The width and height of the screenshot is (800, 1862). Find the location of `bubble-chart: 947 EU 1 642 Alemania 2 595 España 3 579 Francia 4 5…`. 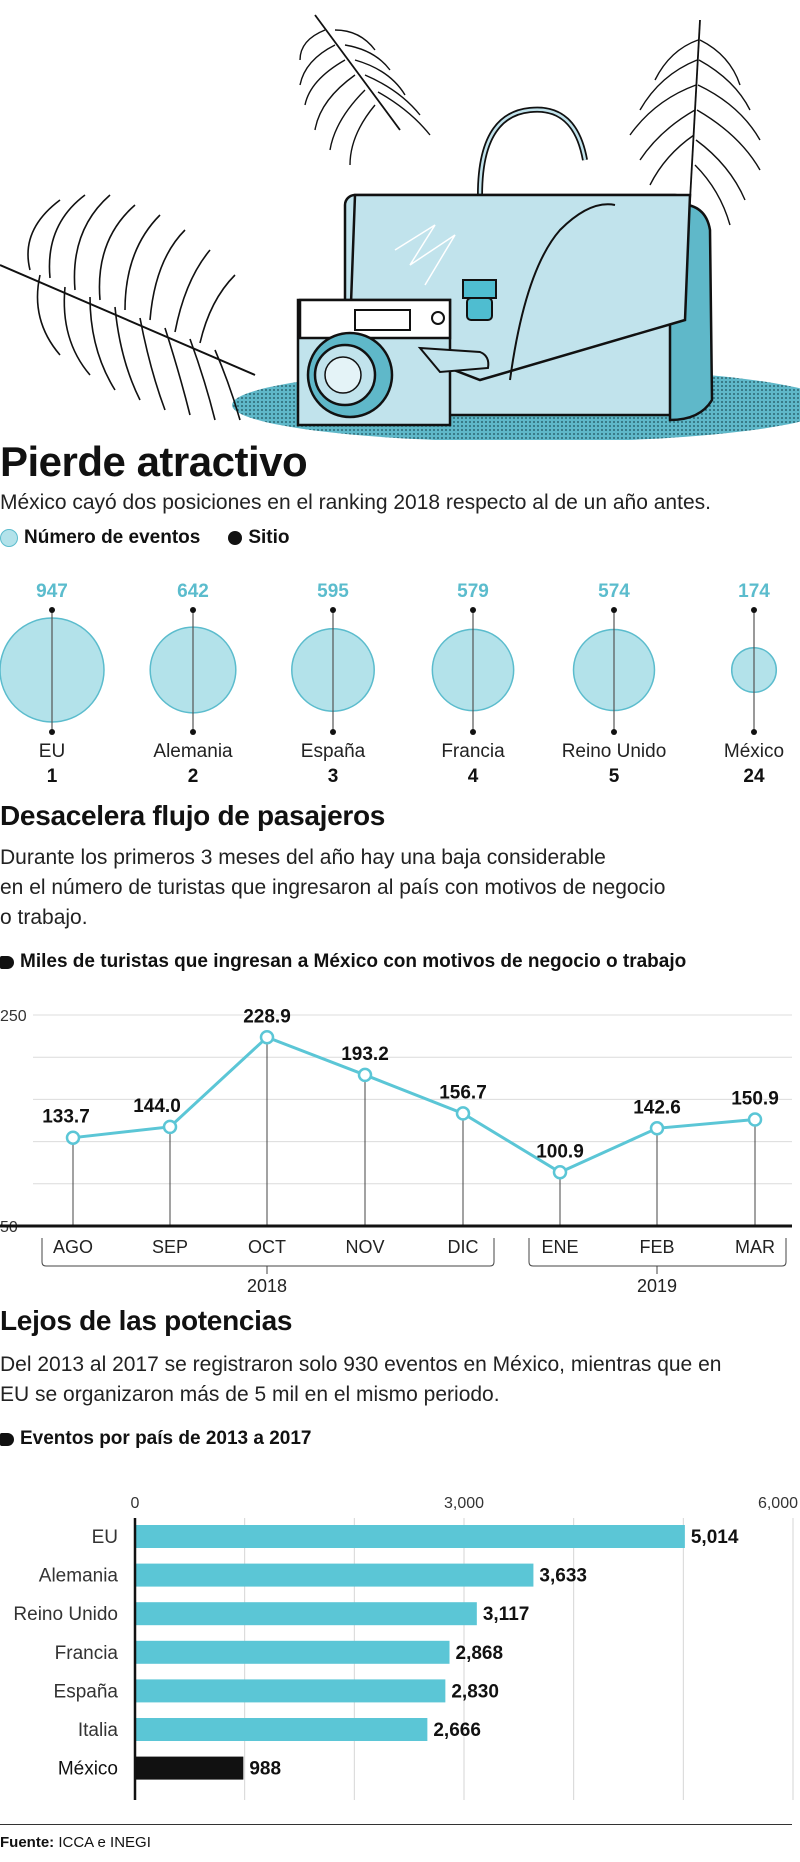

bubble-chart: 947 EU 1 642 Alemania 2 595 España 3 579 Francia 4 5… is located at coordinates (392, 684).